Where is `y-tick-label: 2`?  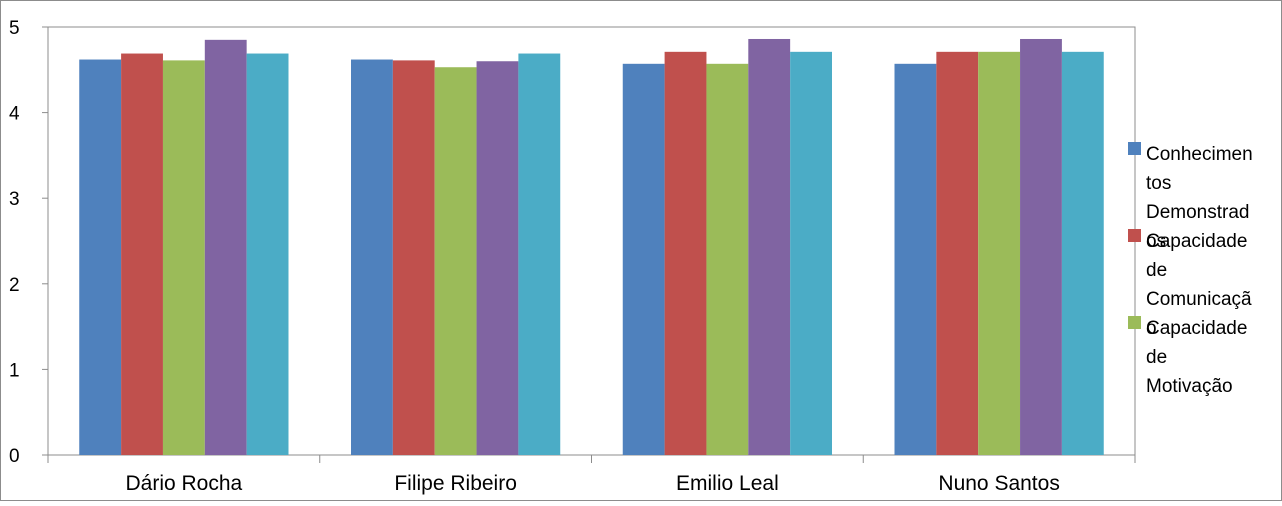 y-tick-label: 2 is located at coordinates (14, 285).